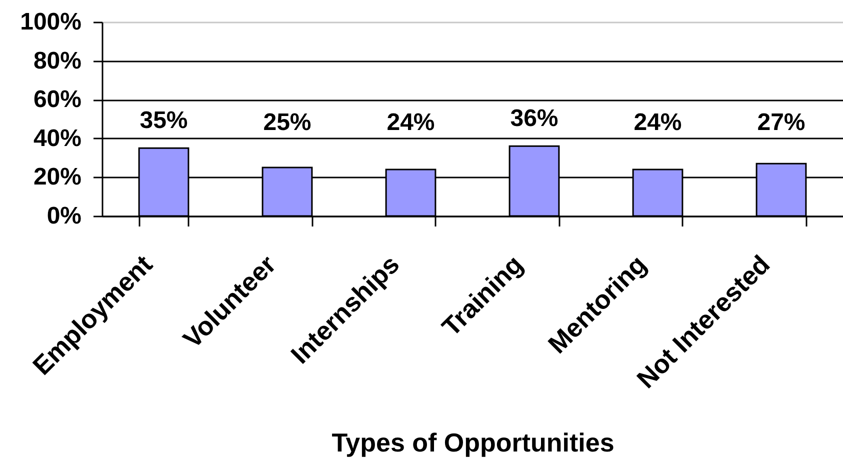 Image resolution: width=843 pixels, height=461 pixels. What do you see at coordinates (57, 177) in the screenshot?
I see `y-tick-label: 20%` at bounding box center [57, 177].